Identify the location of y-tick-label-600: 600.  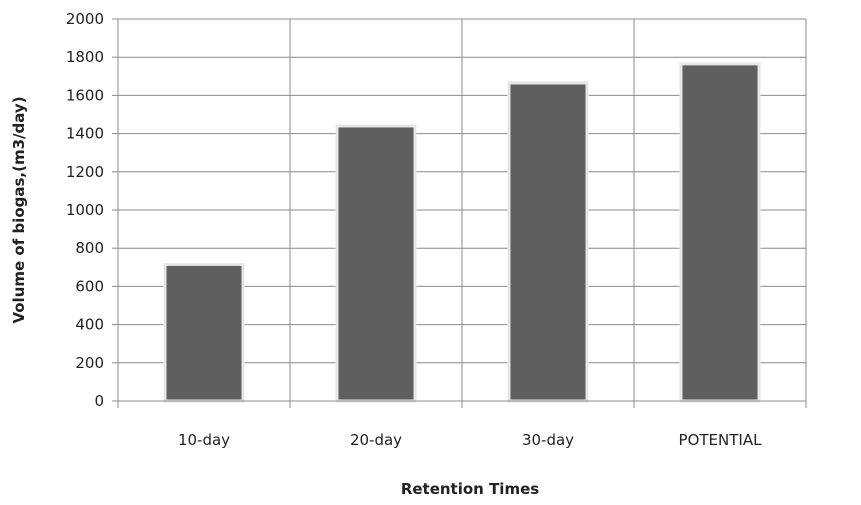
(89, 286).